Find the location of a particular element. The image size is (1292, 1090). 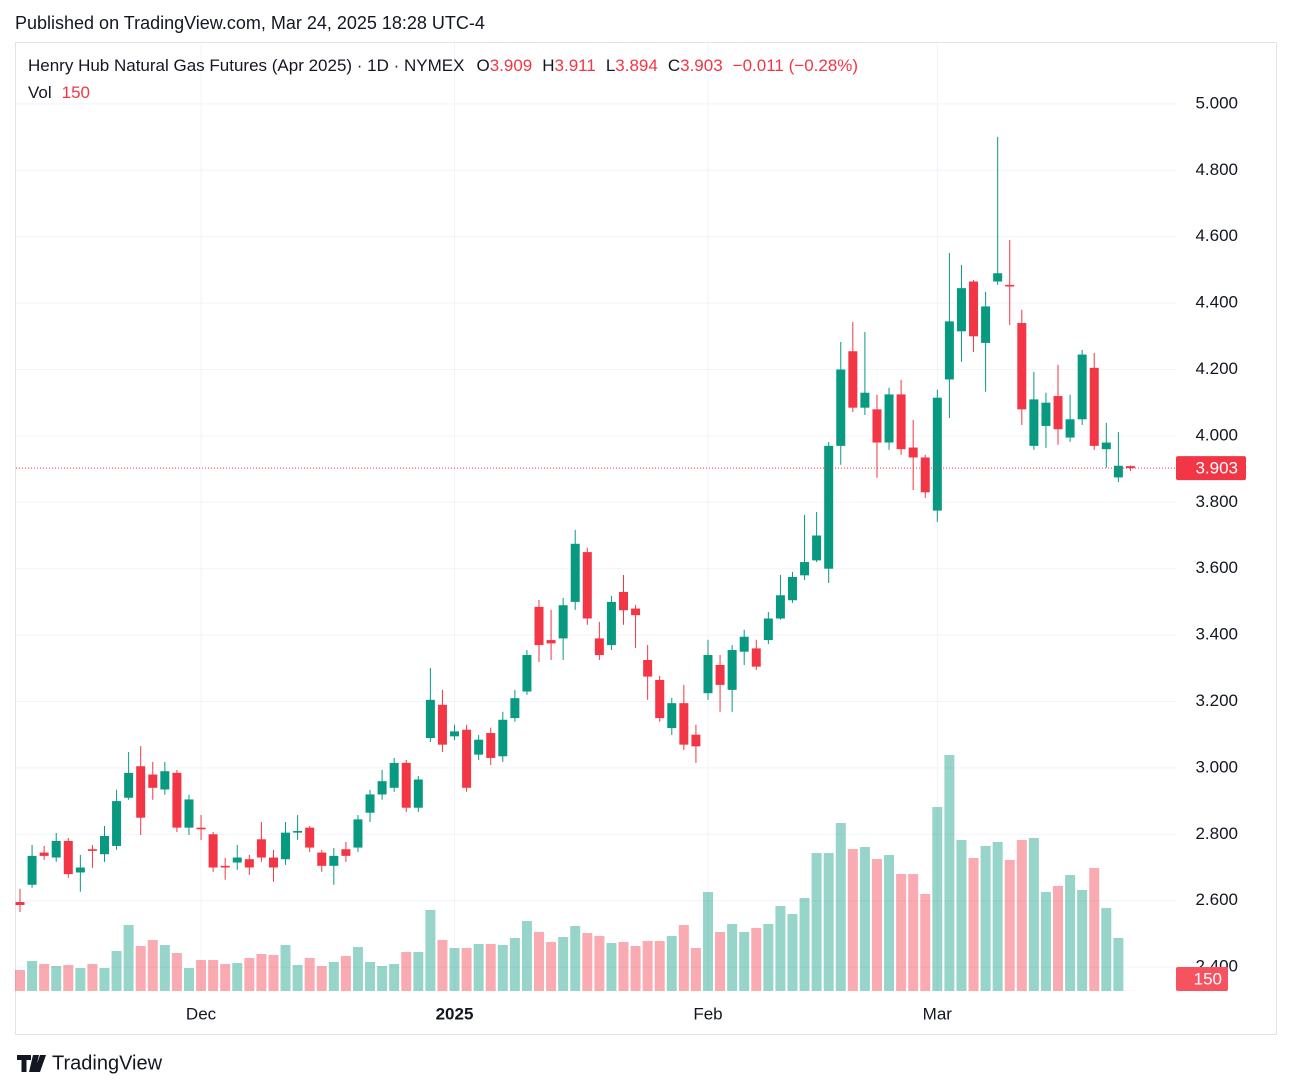

y-tick-label: 3.200 is located at coordinates (1216, 700).